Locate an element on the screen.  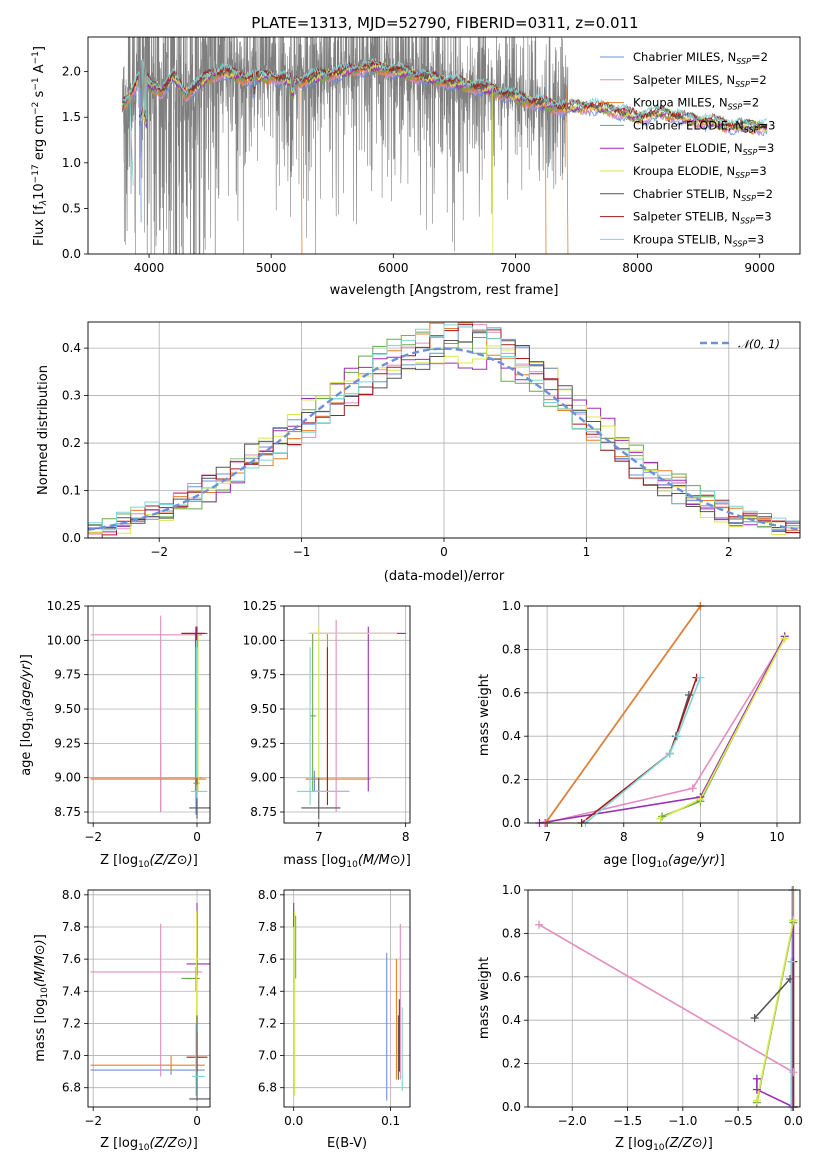
y-tick-label: 7.6 is located at coordinates (71, 959).